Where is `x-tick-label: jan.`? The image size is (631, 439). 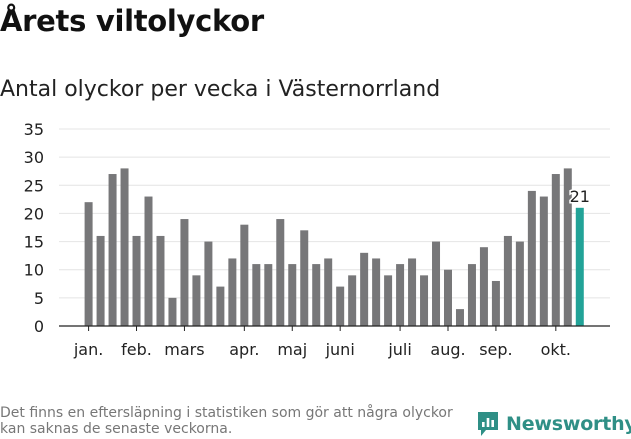
x-tick-label: jan. is located at coordinates (88, 349).